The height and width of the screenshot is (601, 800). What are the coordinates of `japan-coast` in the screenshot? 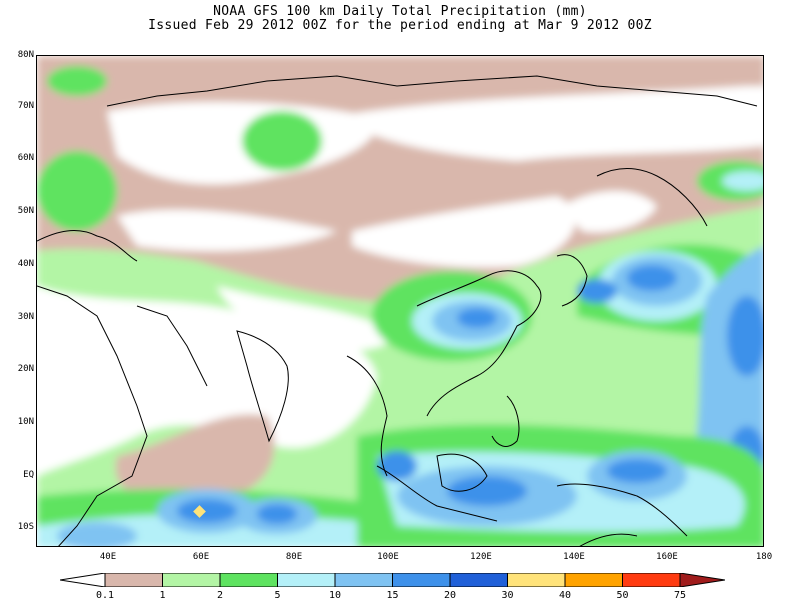 It's located at (572, 280).